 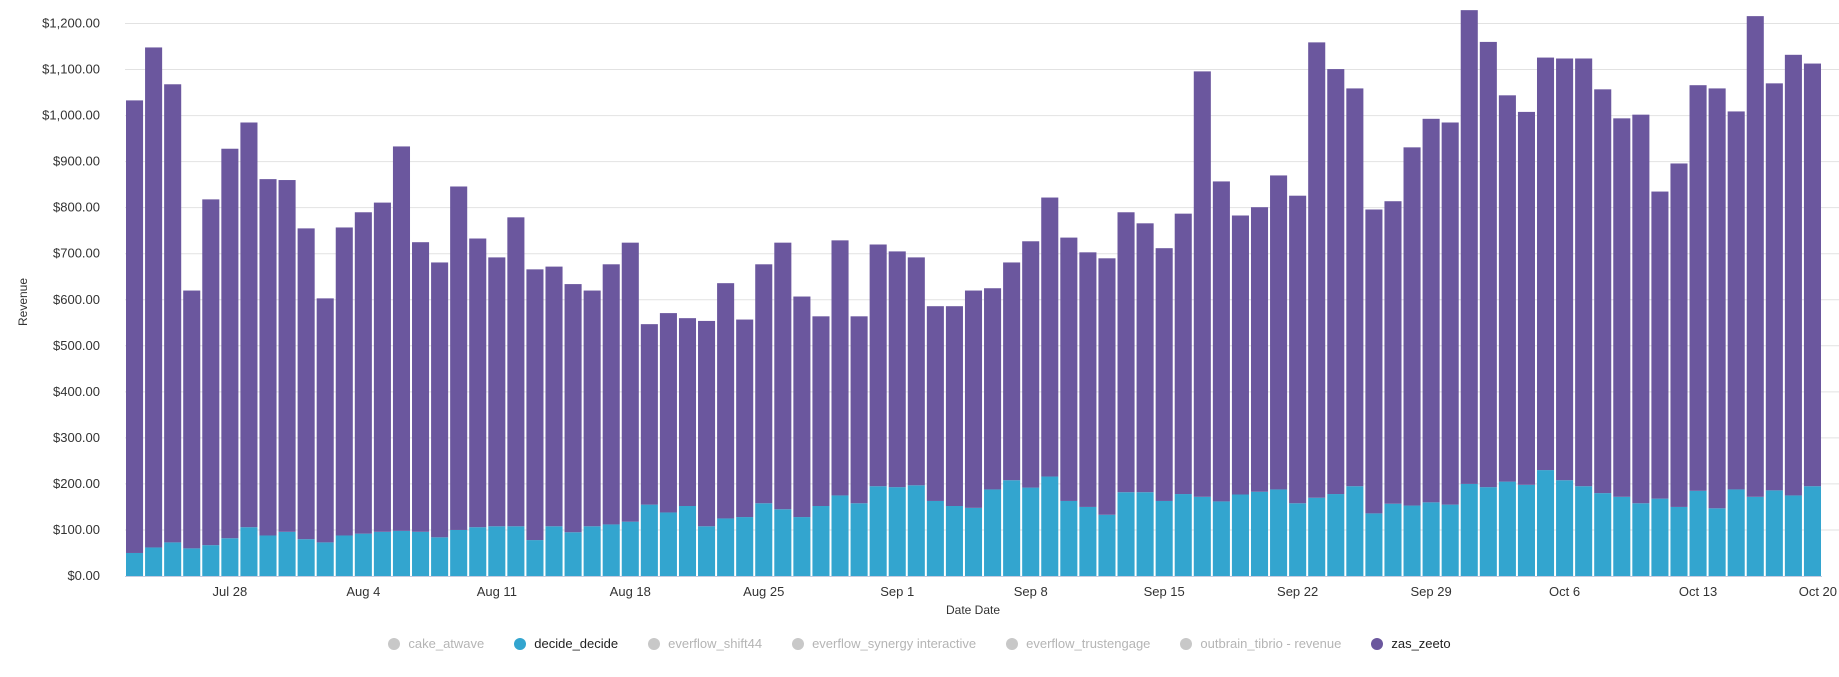 What do you see at coordinates (436, 643) in the screenshot?
I see `legend-item-cake-atwave: cake_atwave` at bounding box center [436, 643].